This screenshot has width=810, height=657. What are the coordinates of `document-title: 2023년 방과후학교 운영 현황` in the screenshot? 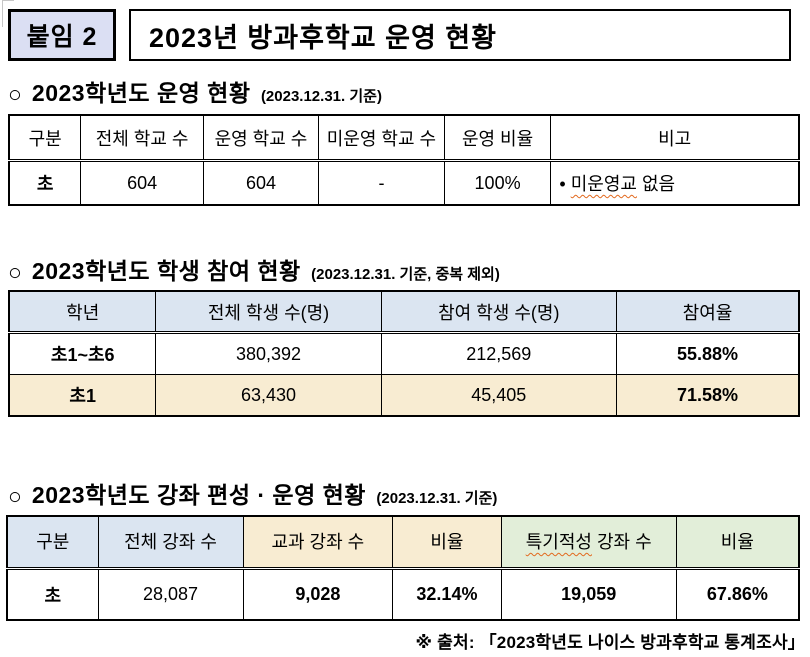 It's located at (323, 37).